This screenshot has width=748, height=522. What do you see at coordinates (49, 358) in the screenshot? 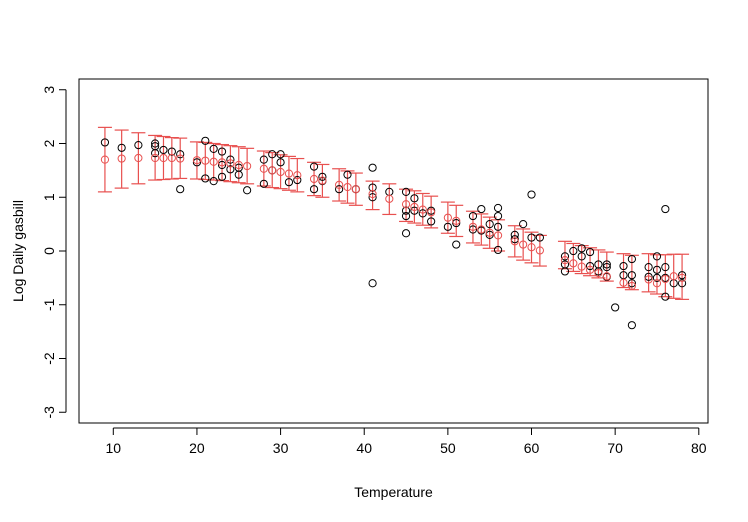
I see `y-tick-label: -2` at bounding box center [49, 358].